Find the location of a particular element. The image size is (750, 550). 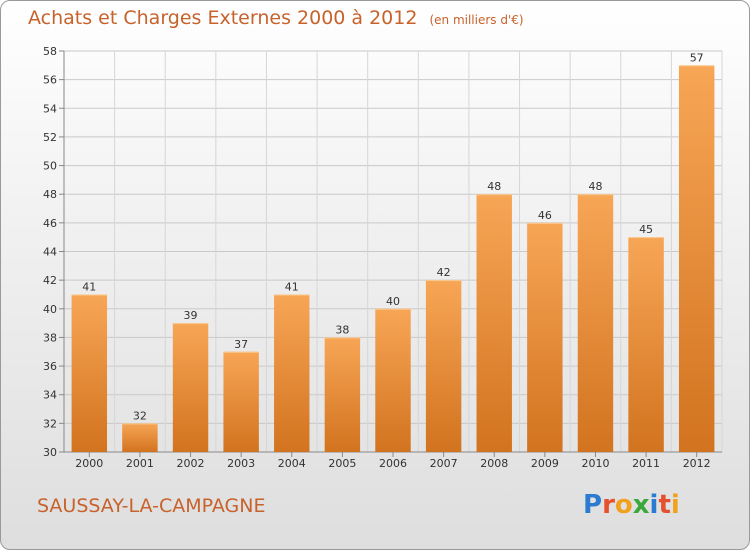

x-tick-label: 2005 is located at coordinates (342, 463).